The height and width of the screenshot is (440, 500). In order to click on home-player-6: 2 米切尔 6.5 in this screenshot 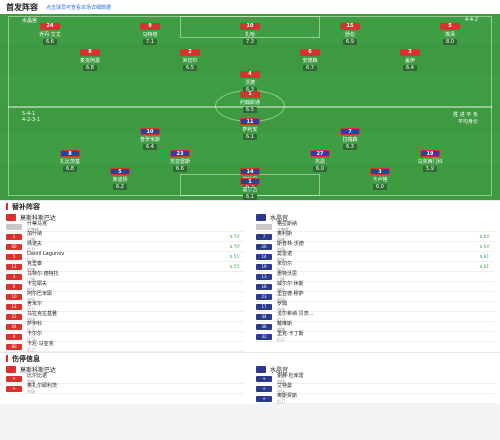, I will do `click(190, 59)`.